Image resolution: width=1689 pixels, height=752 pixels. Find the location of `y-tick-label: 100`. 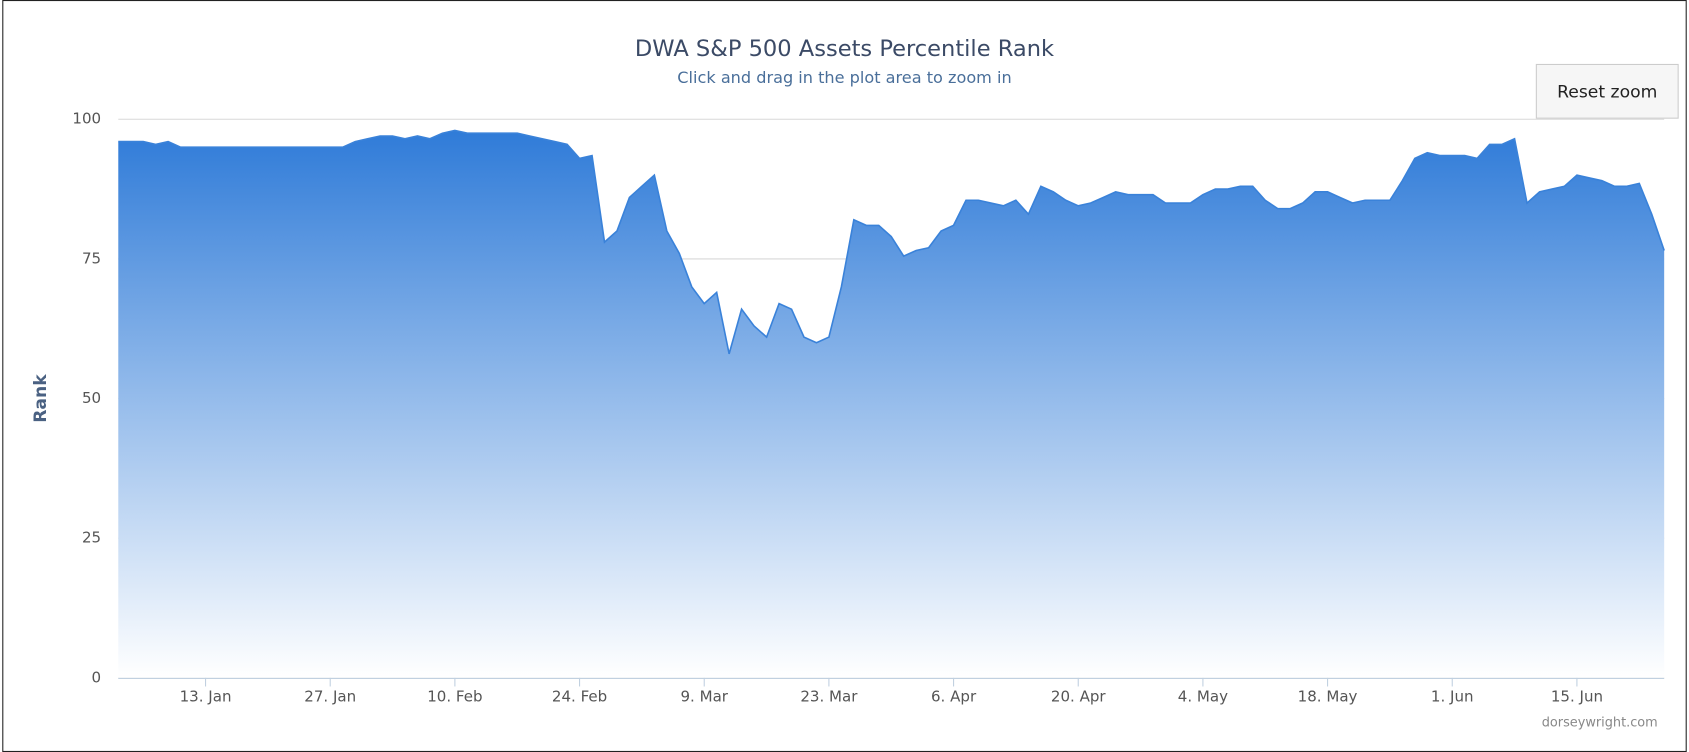

y-tick-label: 100 is located at coordinates (86, 119).